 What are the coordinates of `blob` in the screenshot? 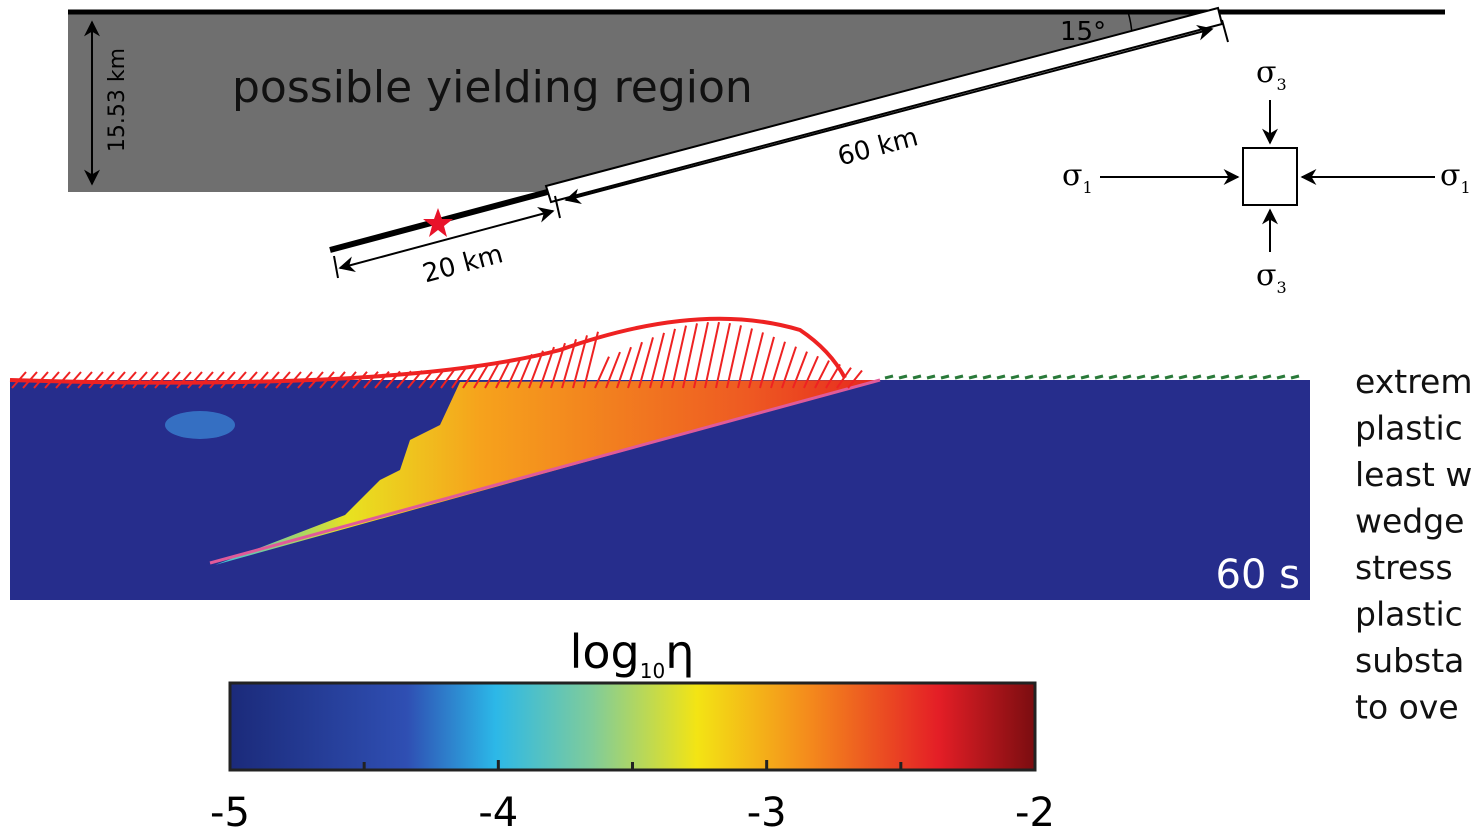 It's located at (200, 425).